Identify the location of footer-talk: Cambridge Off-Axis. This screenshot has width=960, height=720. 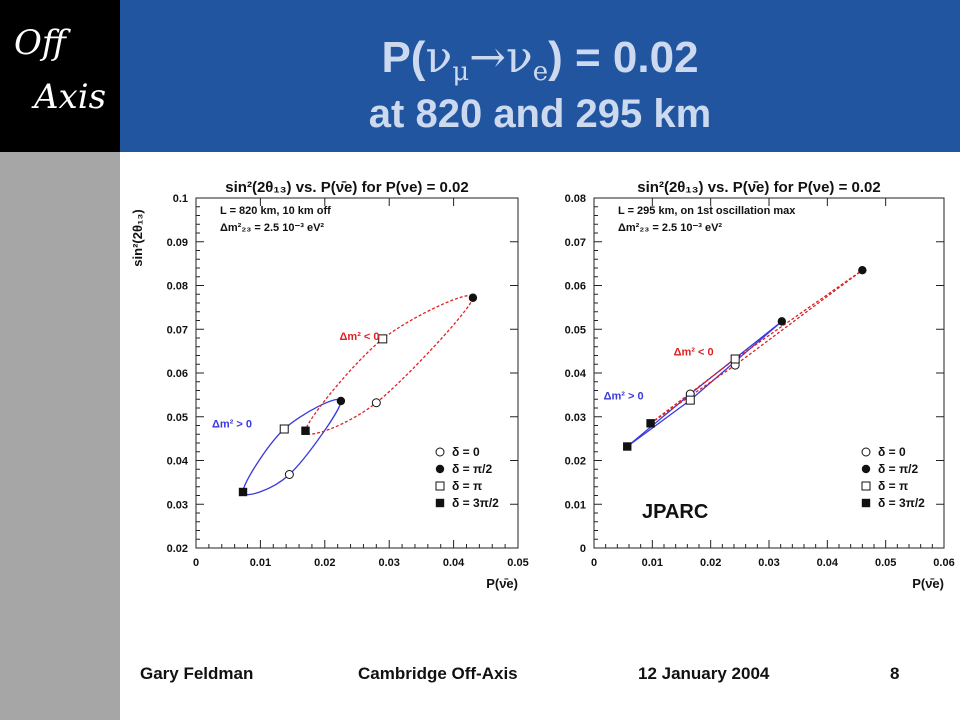
(438, 673).